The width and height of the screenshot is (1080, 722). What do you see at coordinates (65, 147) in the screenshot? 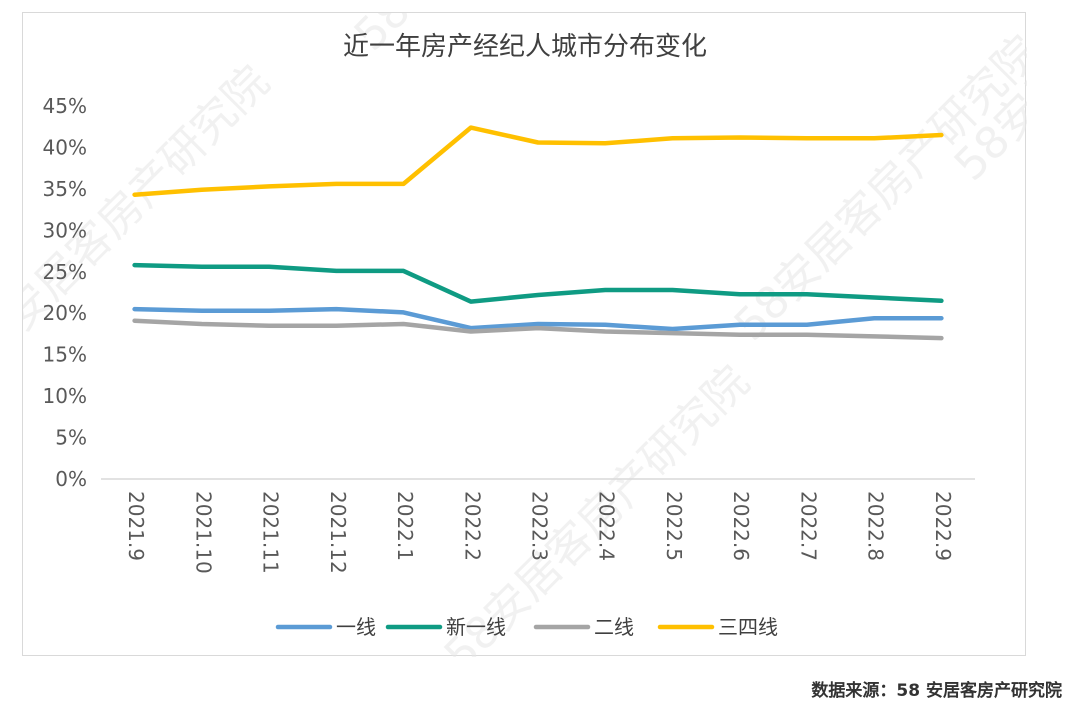
I see `y-tick-label: 40%` at bounding box center [65, 147].